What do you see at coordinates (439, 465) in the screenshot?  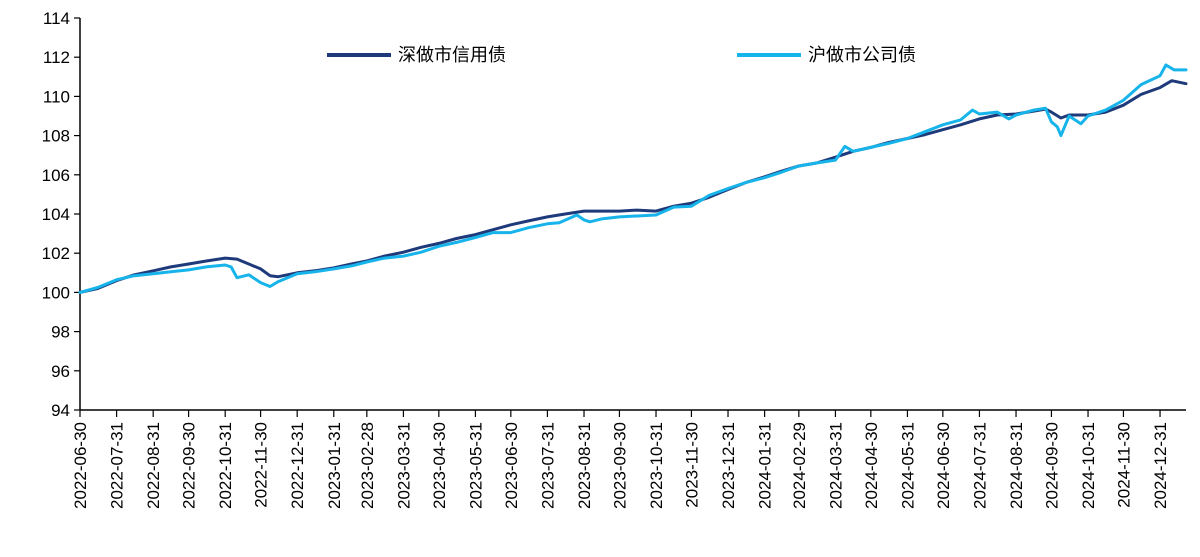 I see `x-tick-label: 2023-04-30` at bounding box center [439, 465].